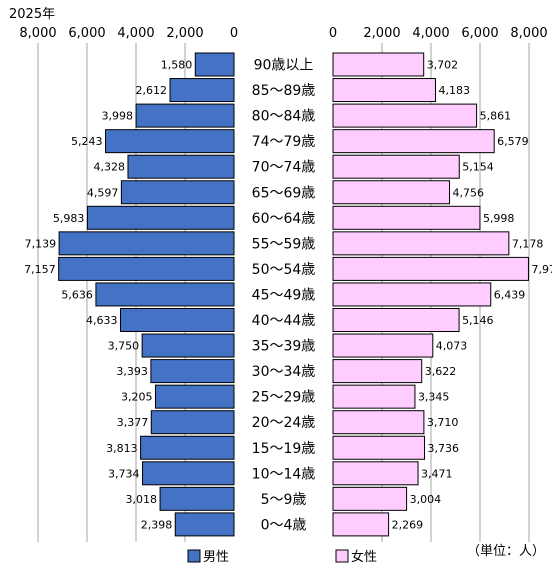 The width and height of the screenshot is (552, 571). I want to click on male-value-label: 3,734, so click(124, 473).